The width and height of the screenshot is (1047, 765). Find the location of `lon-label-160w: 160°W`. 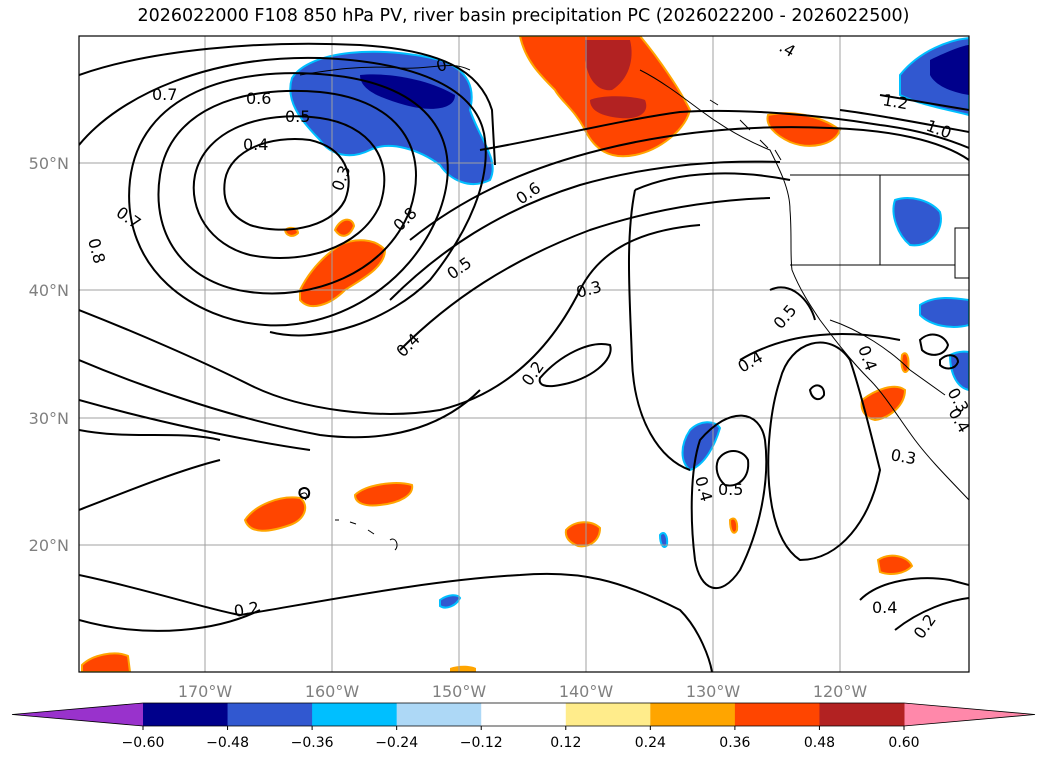

lon-label-160w: 160°W is located at coordinates (332, 691).